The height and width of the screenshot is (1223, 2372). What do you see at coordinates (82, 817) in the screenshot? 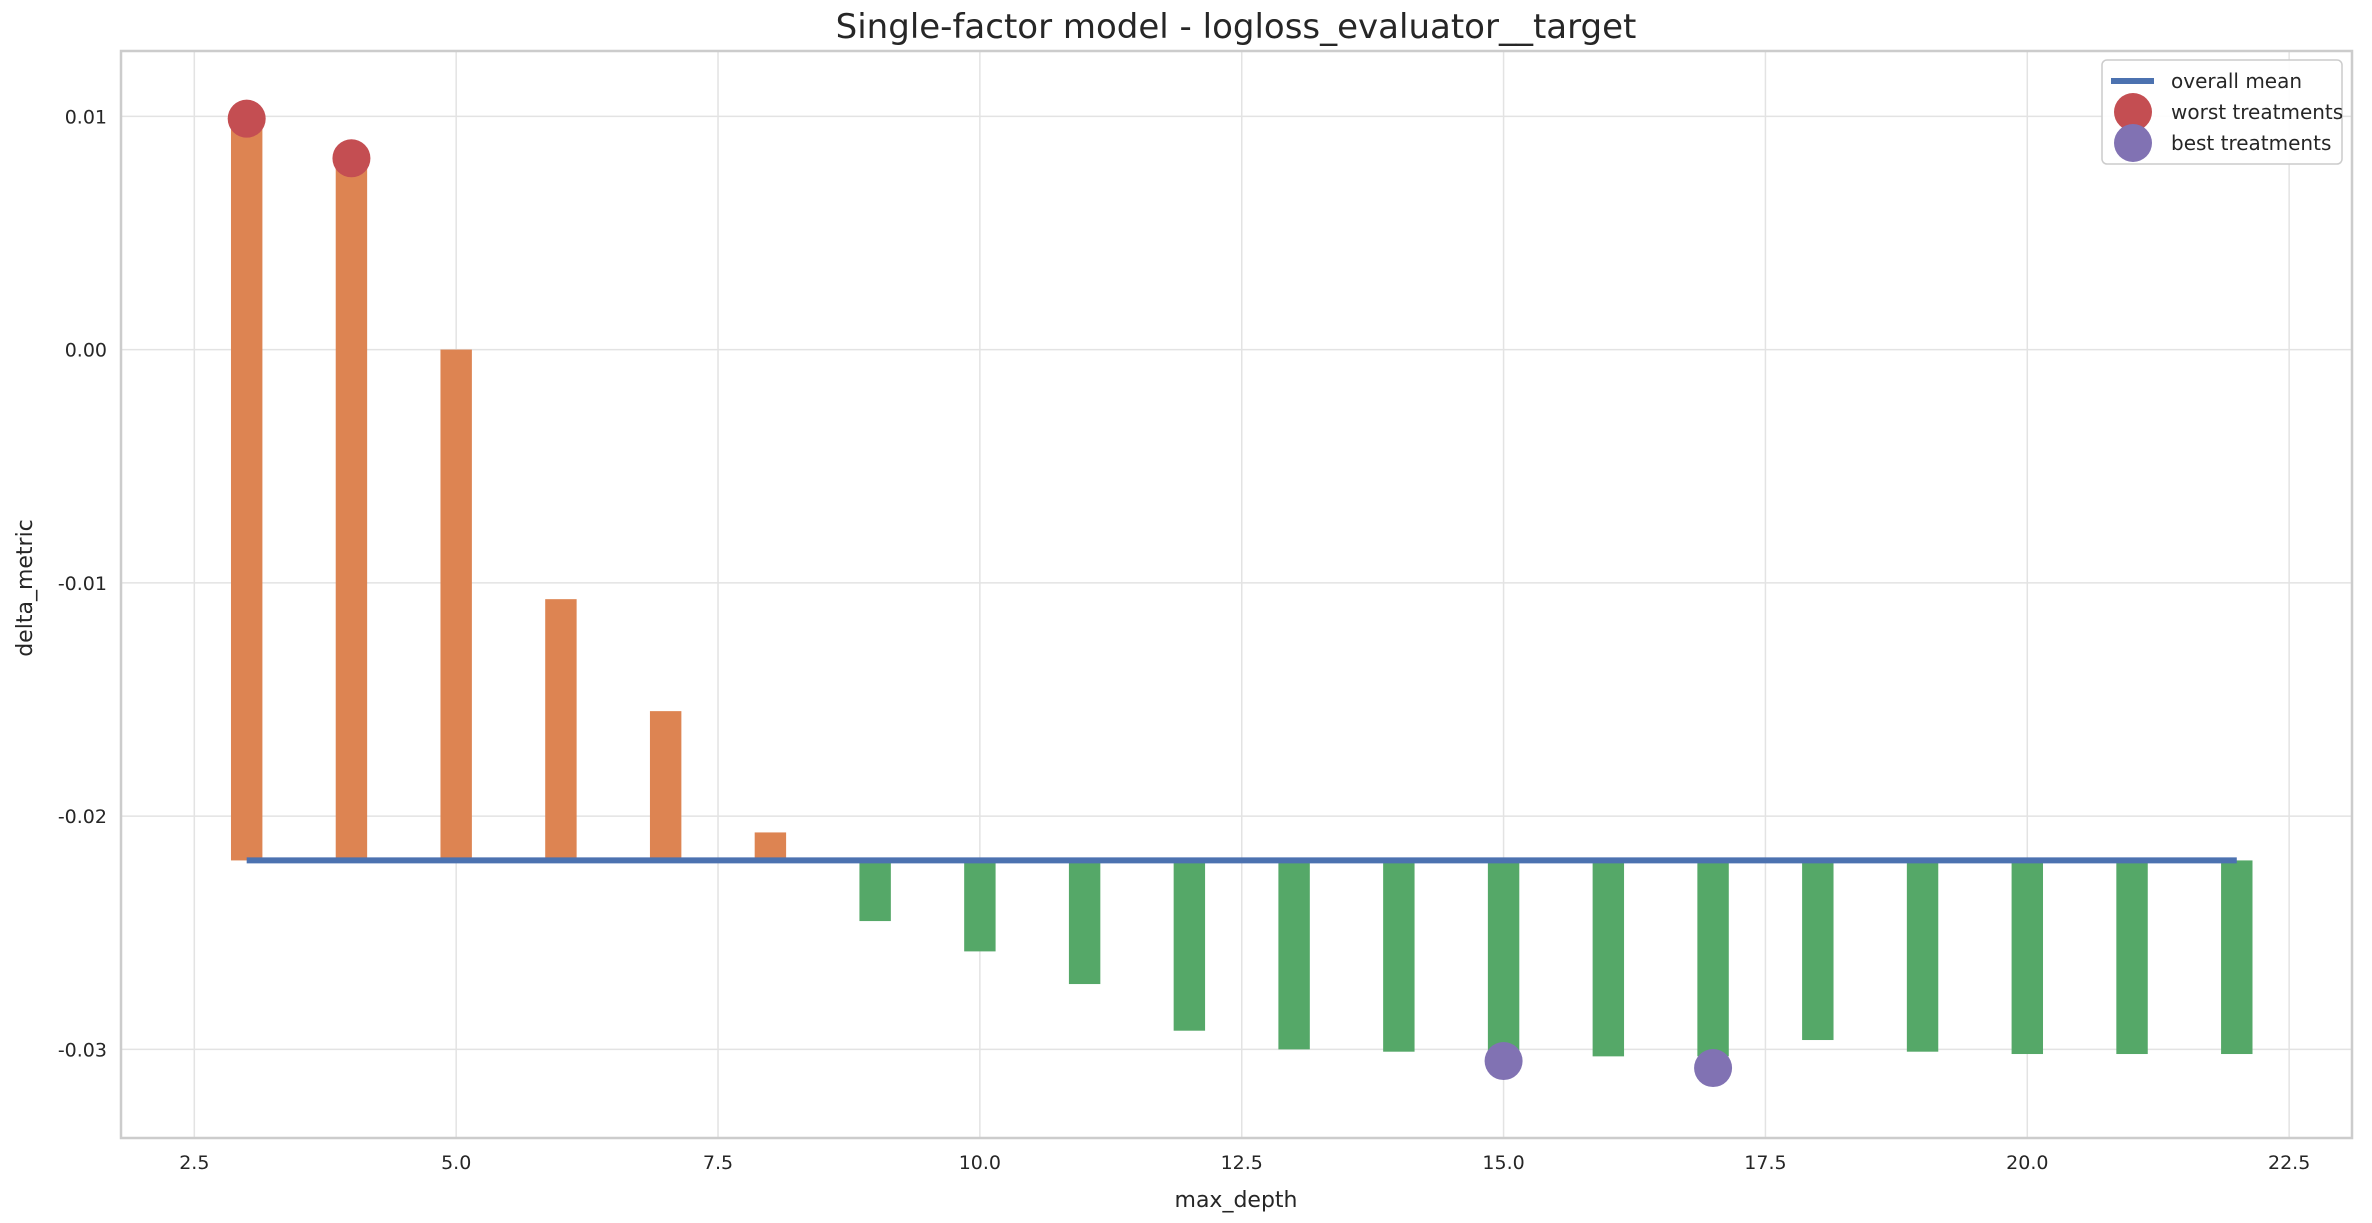
I see `y-tick-label: -0.02` at bounding box center [82, 817].